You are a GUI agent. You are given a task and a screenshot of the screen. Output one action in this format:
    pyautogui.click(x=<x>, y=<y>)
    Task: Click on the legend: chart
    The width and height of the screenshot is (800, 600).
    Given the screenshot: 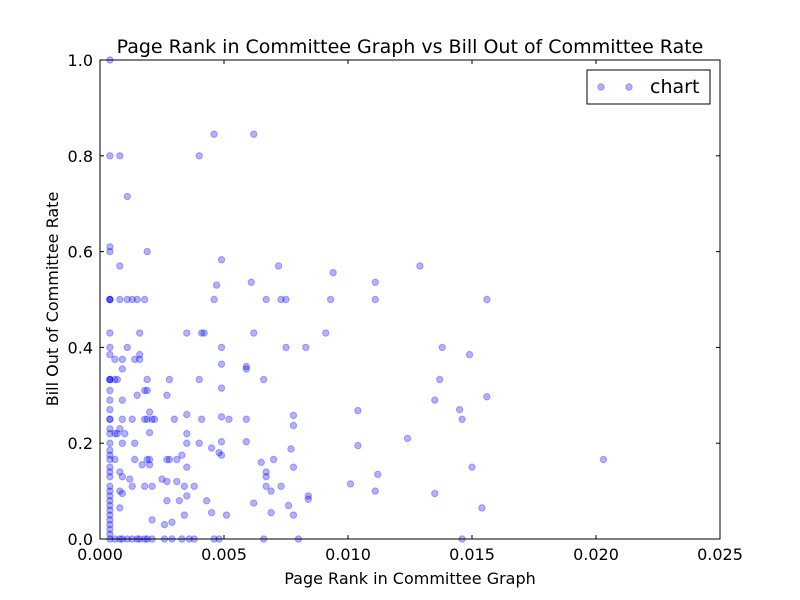 What is the action you would take?
    pyautogui.click(x=648, y=87)
    